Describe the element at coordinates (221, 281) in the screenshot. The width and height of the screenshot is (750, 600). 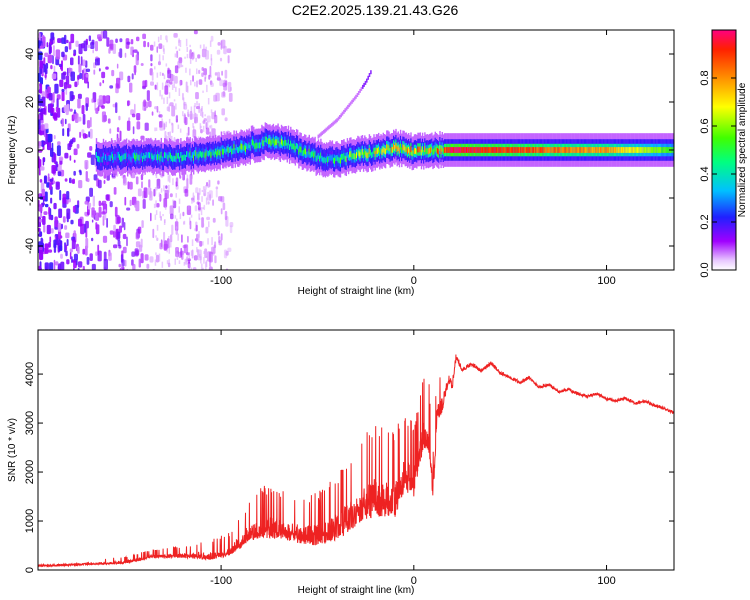
I see `x-tick-label: -100` at that location.